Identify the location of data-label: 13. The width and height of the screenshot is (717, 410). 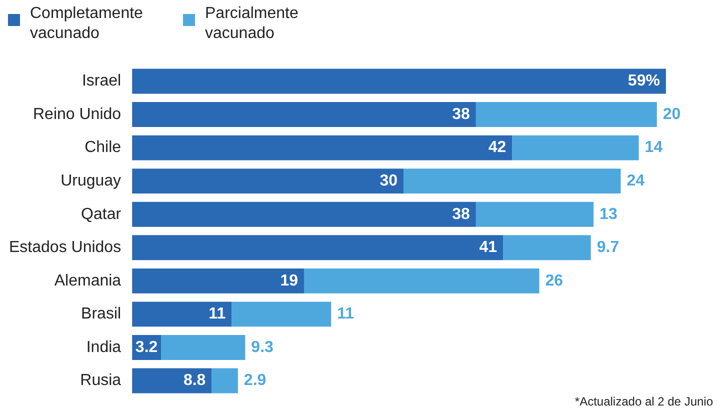
(609, 214).